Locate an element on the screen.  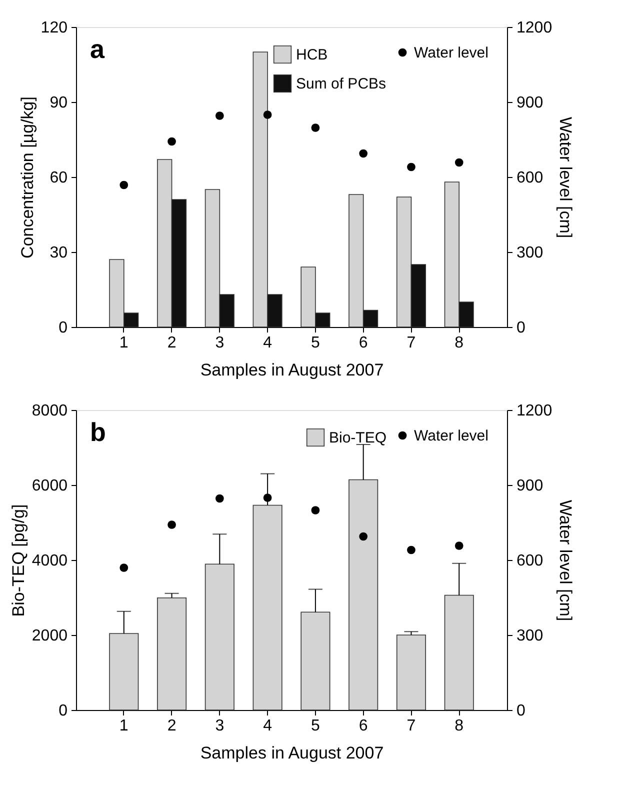
y-tick-label: 6000 is located at coordinates (50, 486).